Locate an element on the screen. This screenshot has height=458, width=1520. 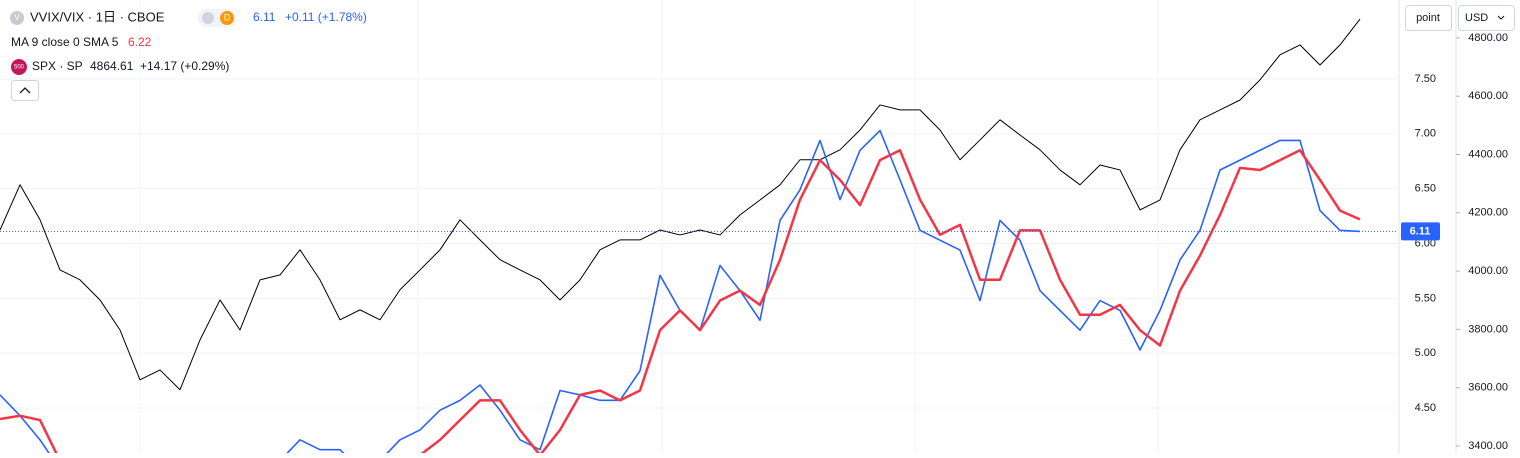
y-tick-label: 4.50 is located at coordinates (1425, 408).